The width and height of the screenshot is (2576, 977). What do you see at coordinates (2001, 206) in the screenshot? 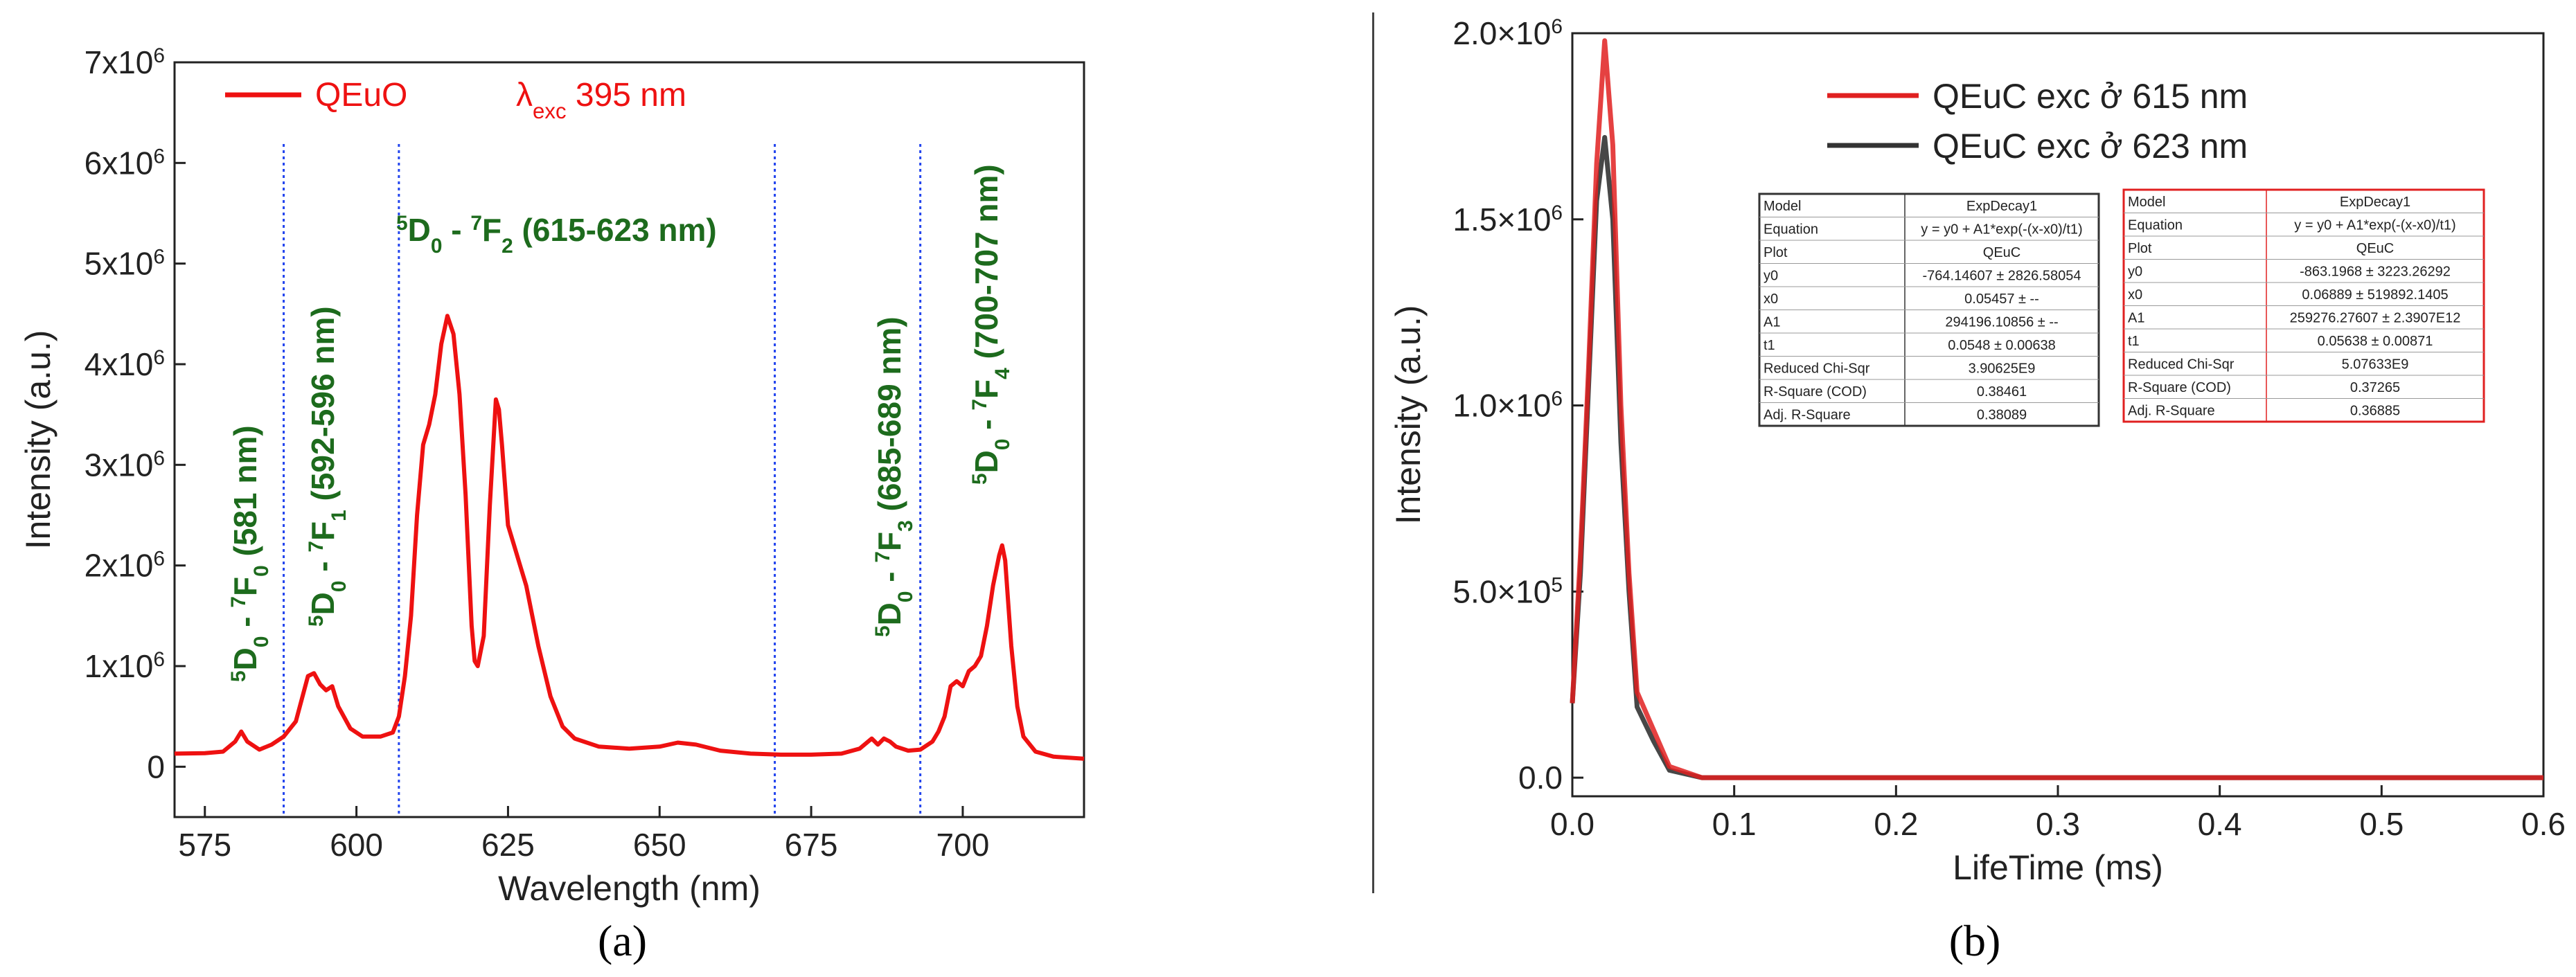
I see `fit-table-exc-623-value: ExpDecay1` at bounding box center [2001, 206].